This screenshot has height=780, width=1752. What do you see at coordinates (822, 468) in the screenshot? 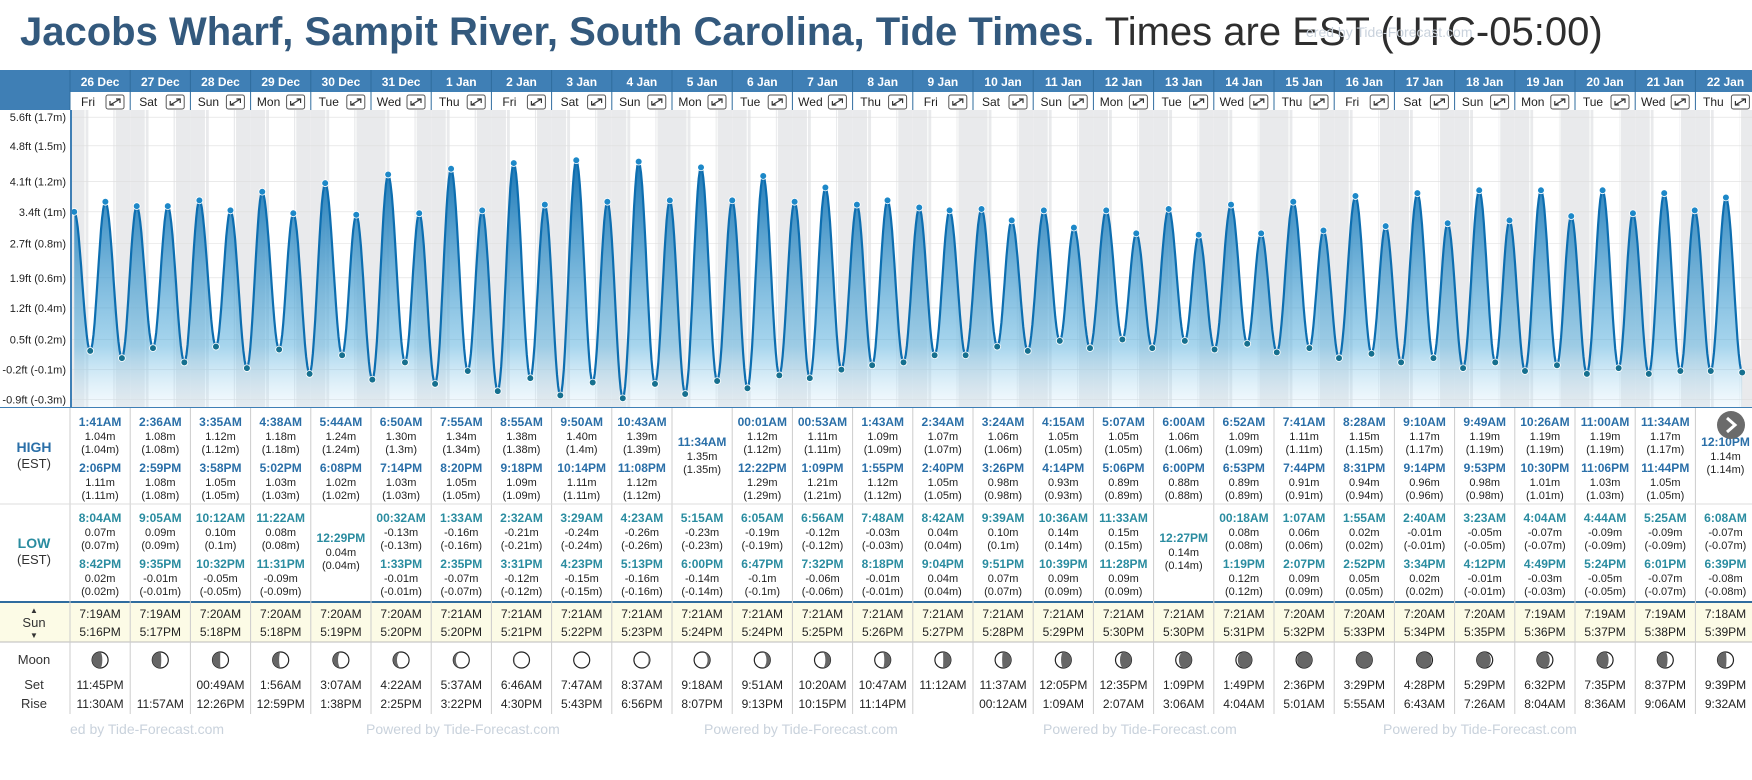
I see `high-tide-time: 1:09PM` at bounding box center [822, 468].